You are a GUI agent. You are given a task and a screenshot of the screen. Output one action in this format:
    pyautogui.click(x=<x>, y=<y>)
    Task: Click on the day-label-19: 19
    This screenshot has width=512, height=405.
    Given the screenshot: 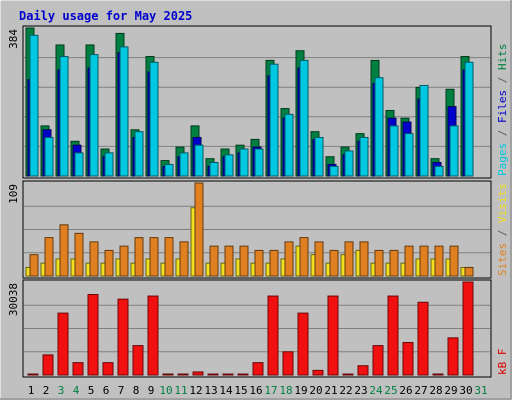 What is the action you would take?
    pyautogui.click(x=300, y=390)
    